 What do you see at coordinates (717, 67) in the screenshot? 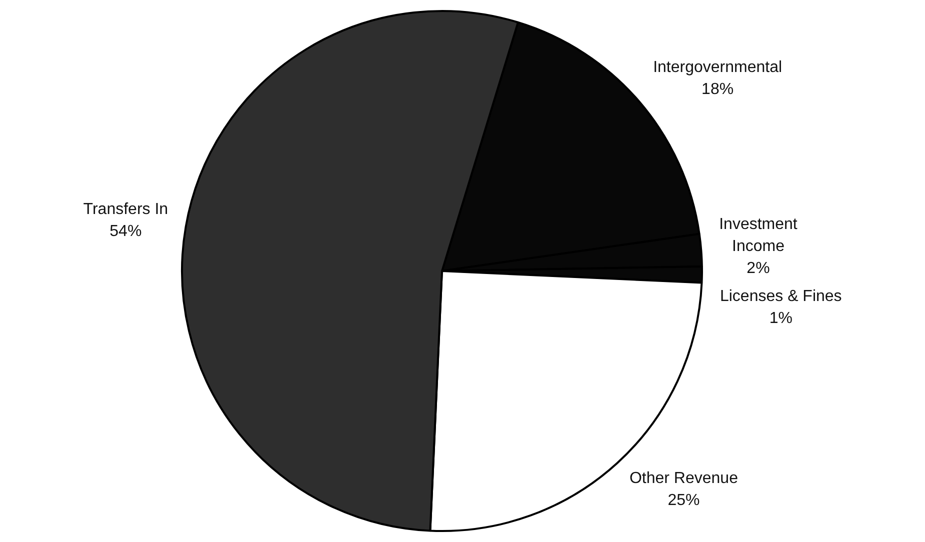
I see `slice-label: Intergovernmental` at bounding box center [717, 67].